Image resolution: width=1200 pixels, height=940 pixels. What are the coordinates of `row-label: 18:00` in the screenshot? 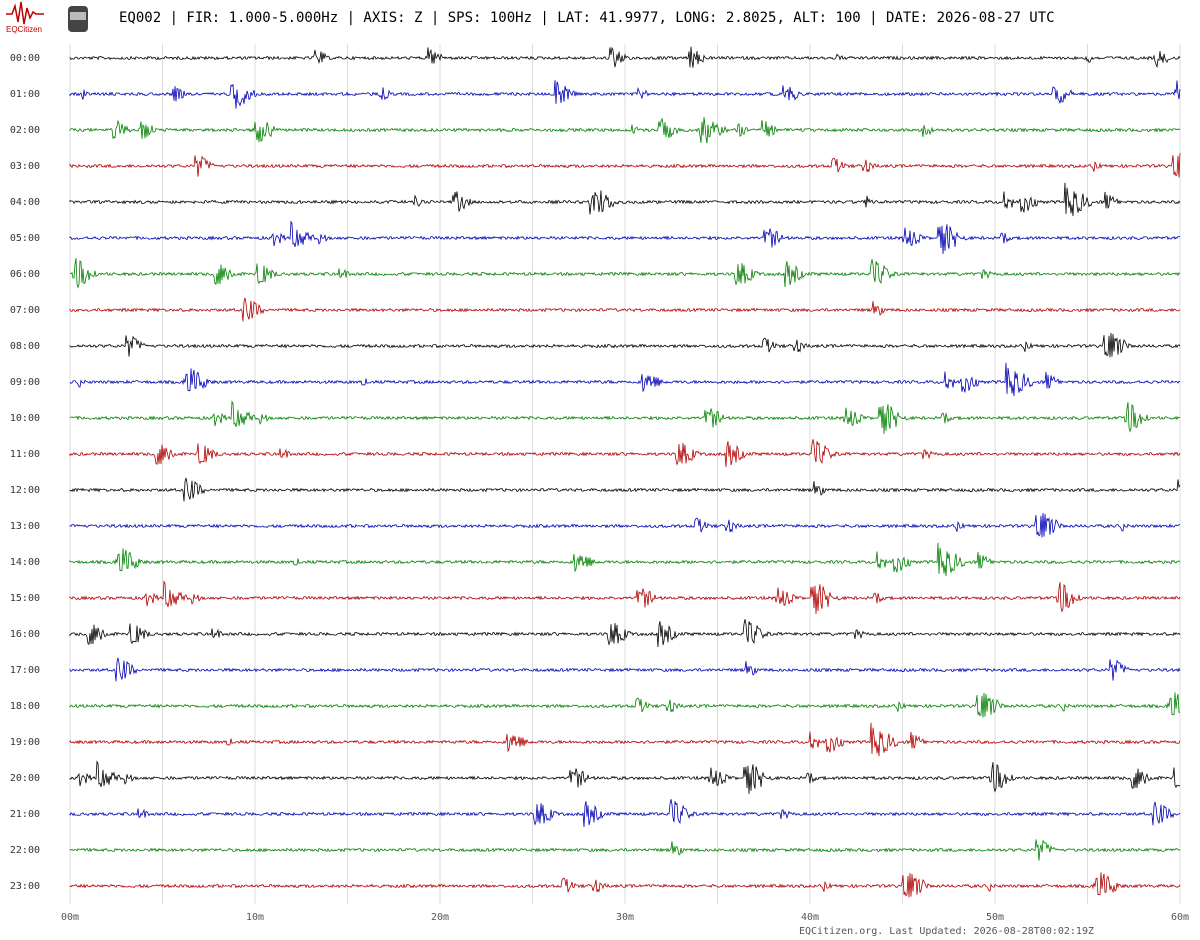 It's located at (25, 706).